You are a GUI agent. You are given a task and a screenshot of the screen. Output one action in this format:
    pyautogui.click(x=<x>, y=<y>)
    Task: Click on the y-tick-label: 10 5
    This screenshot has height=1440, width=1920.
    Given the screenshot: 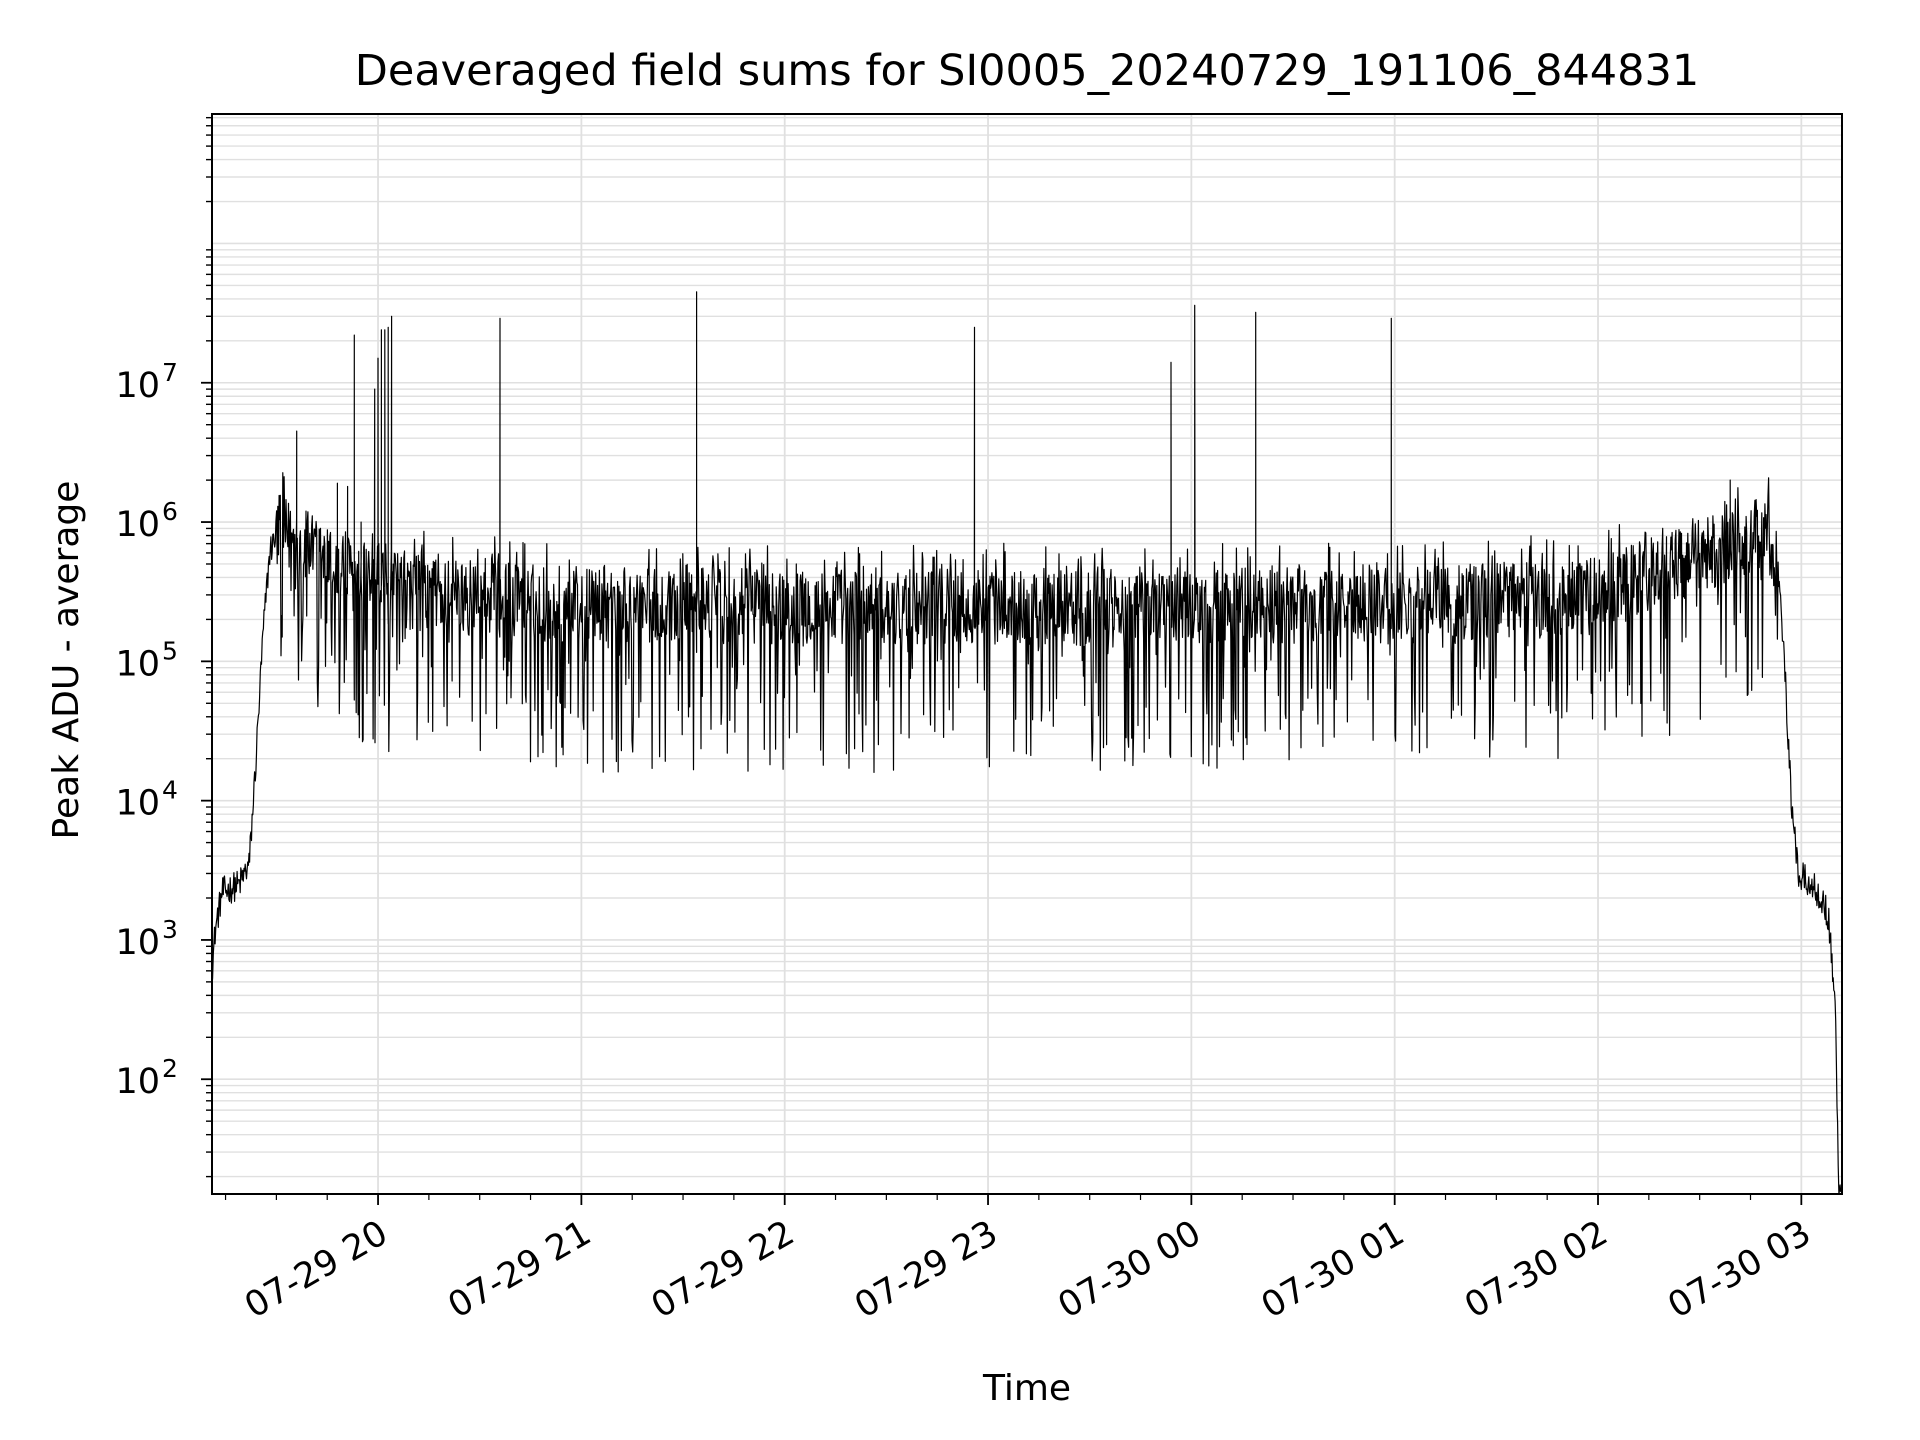 What is the action you would take?
    pyautogui.click(x=146, y=660)
    